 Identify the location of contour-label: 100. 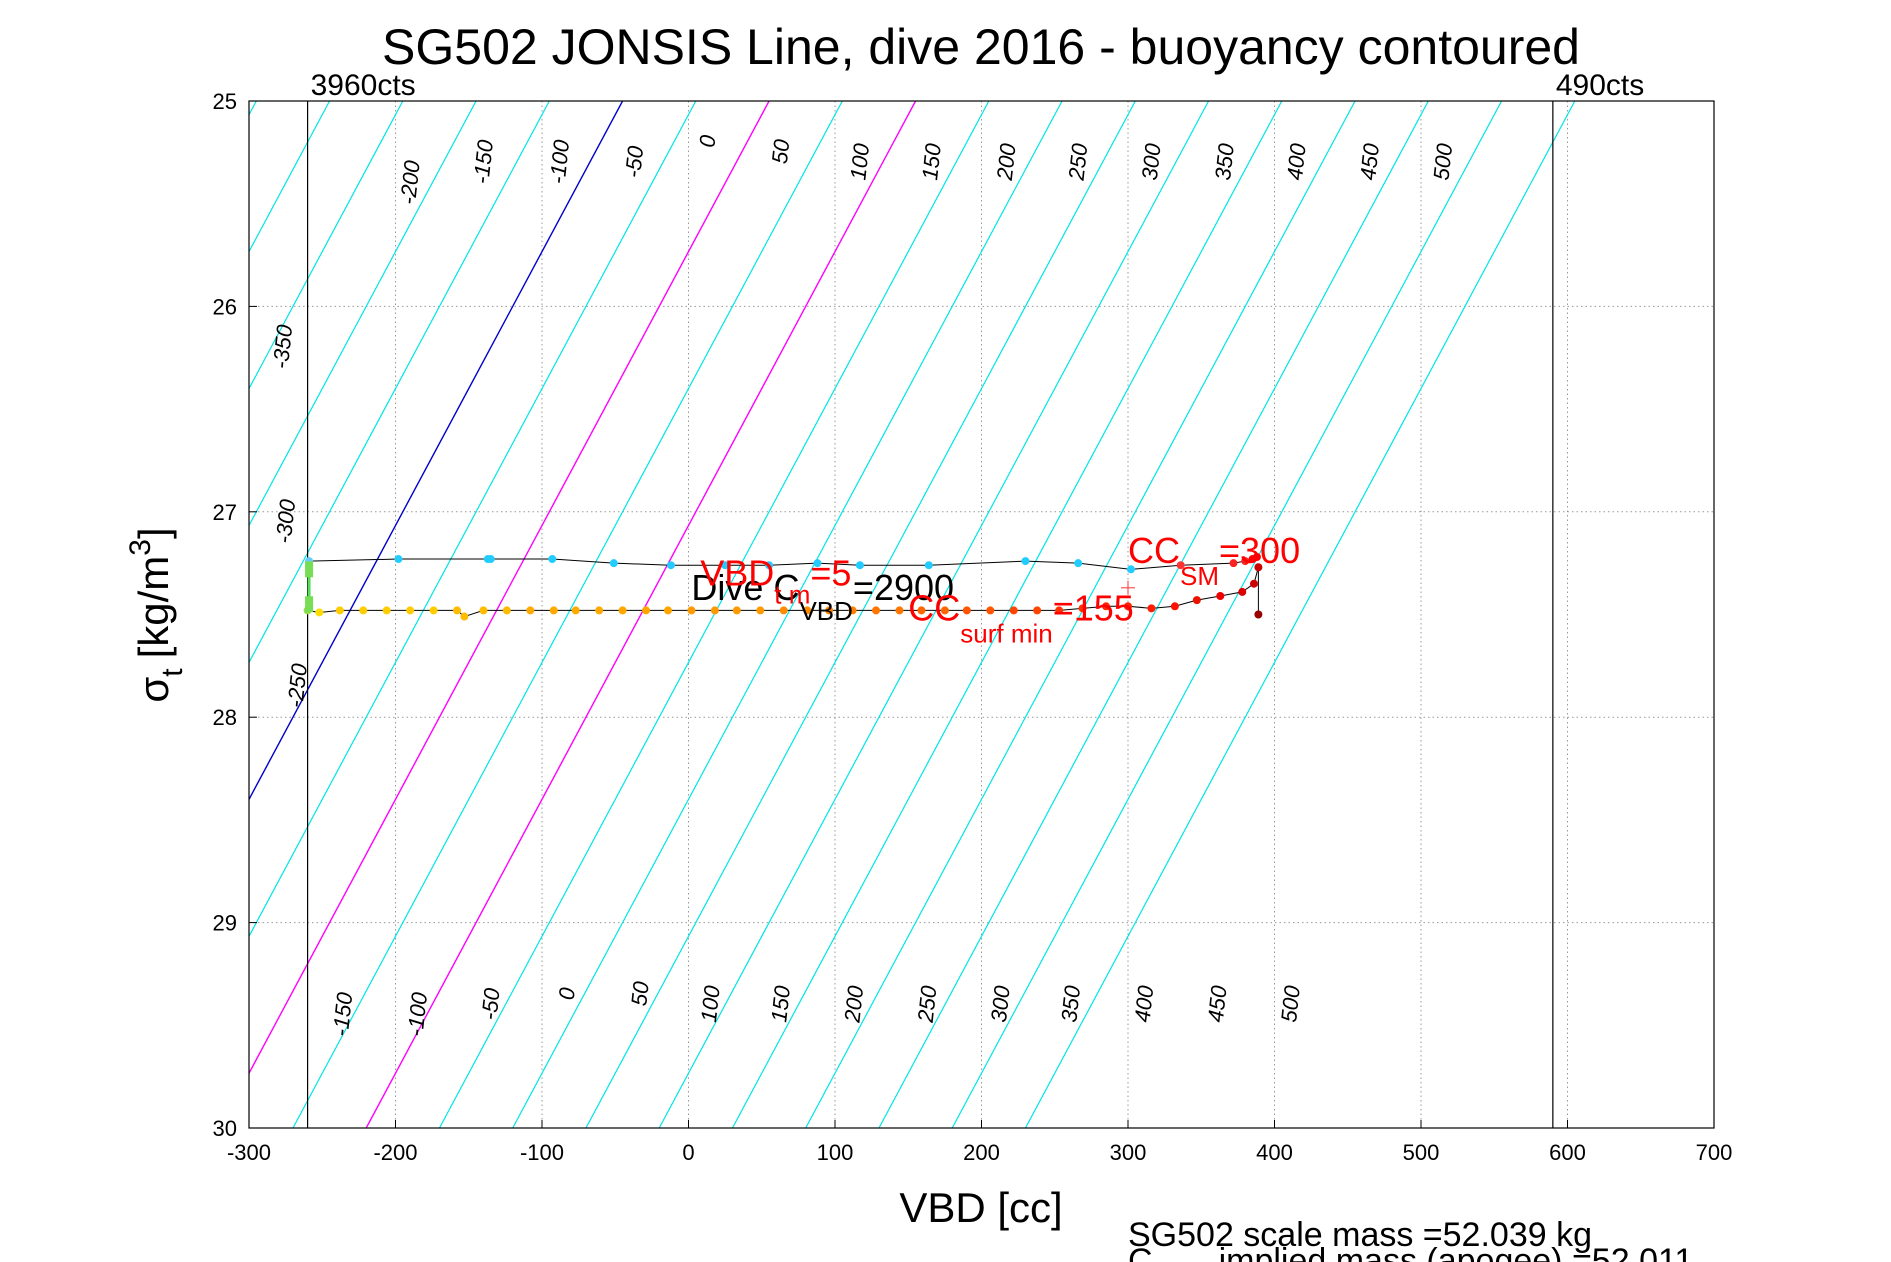
(710, 1004).